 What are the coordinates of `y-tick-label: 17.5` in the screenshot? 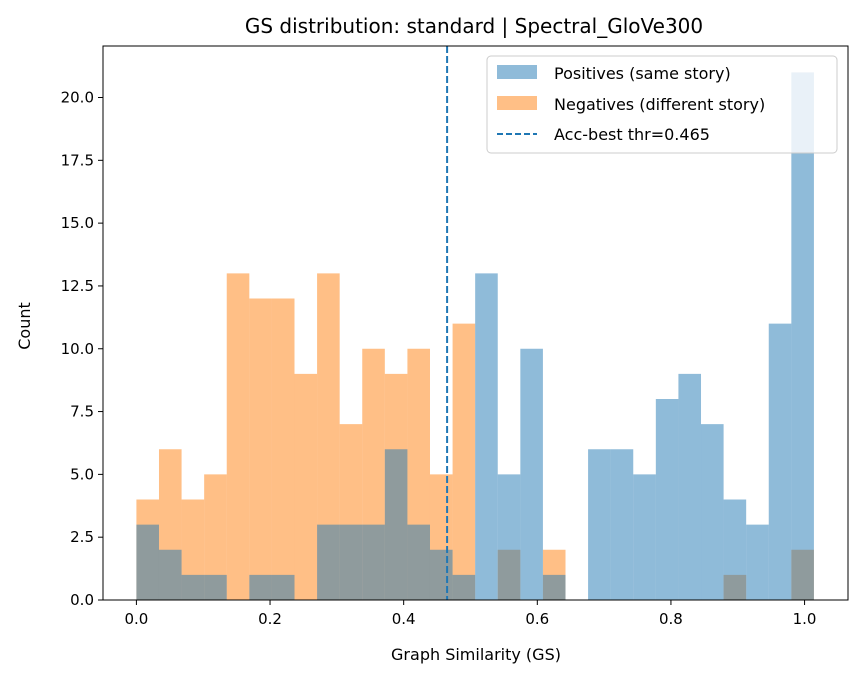 It's located at (77, 160).